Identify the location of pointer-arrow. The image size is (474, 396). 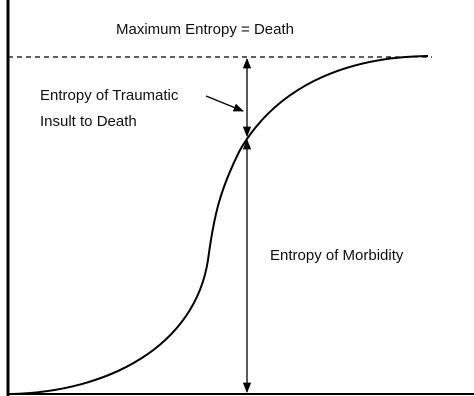
(224, 103).